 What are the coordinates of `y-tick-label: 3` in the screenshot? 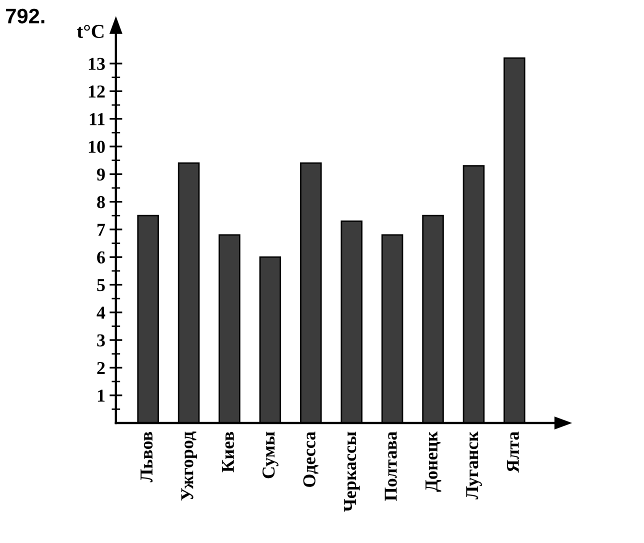 It's located at (101, 340).